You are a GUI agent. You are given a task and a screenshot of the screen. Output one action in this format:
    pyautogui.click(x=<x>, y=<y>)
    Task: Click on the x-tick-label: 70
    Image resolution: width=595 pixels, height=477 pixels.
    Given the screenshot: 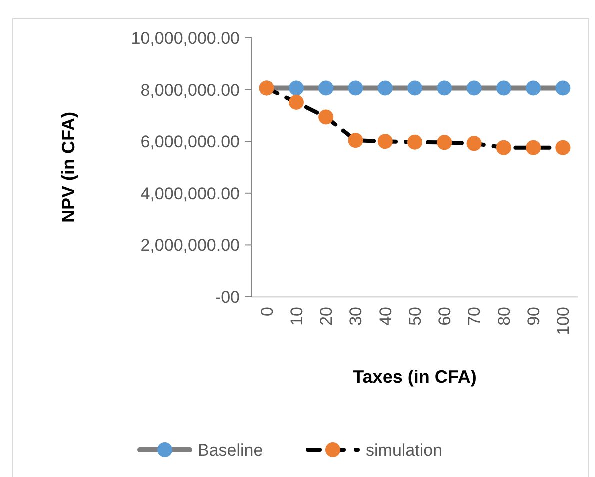 What is the action you would take?
    pyautogui.click(x=474, y=316)
    